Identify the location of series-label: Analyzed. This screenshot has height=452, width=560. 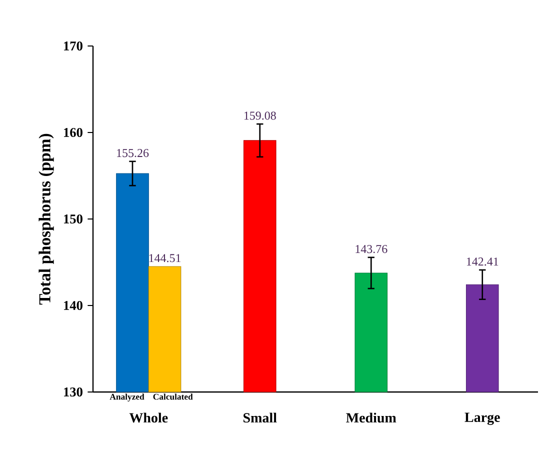
(127, 398).